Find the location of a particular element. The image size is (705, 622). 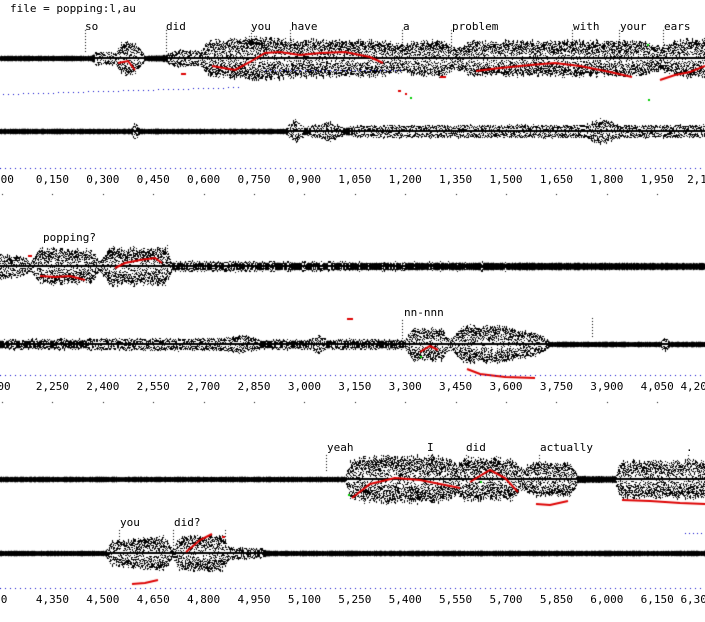

time-axis-label: 4,200 is located at coordinates (692, 386).